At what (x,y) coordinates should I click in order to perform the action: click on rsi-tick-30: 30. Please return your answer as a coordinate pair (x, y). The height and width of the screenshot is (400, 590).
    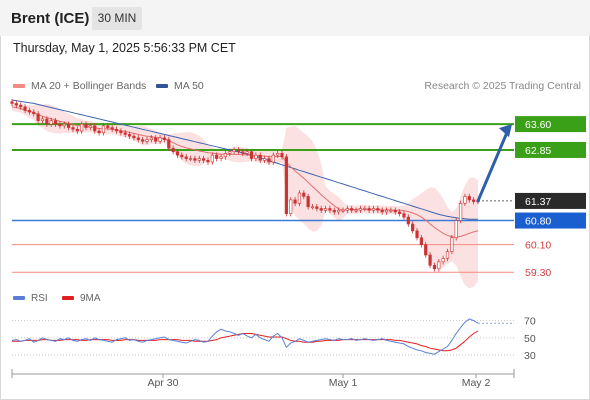
    Looking at the image, I should click on (530, 356).